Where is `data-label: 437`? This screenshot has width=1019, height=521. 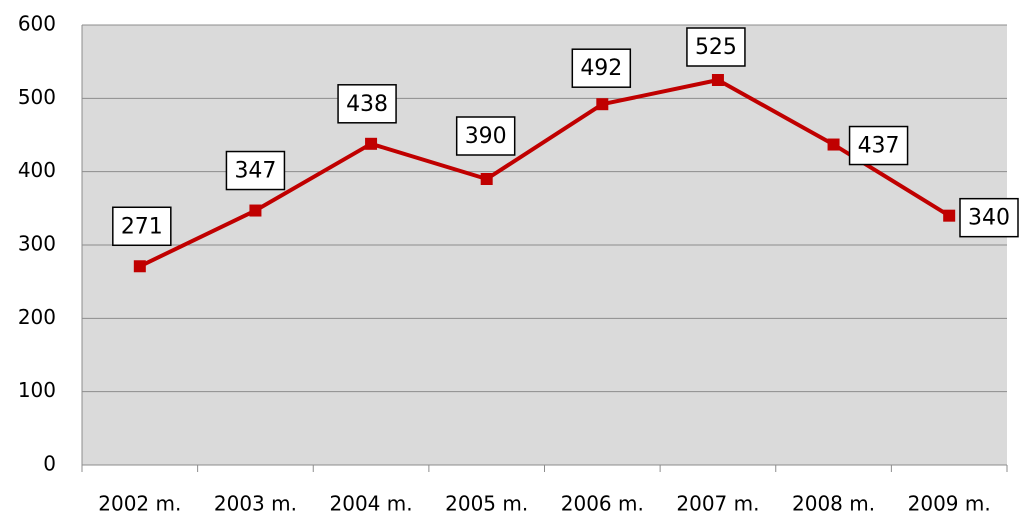 data-label: 437 is located at coordinates (879, 146).